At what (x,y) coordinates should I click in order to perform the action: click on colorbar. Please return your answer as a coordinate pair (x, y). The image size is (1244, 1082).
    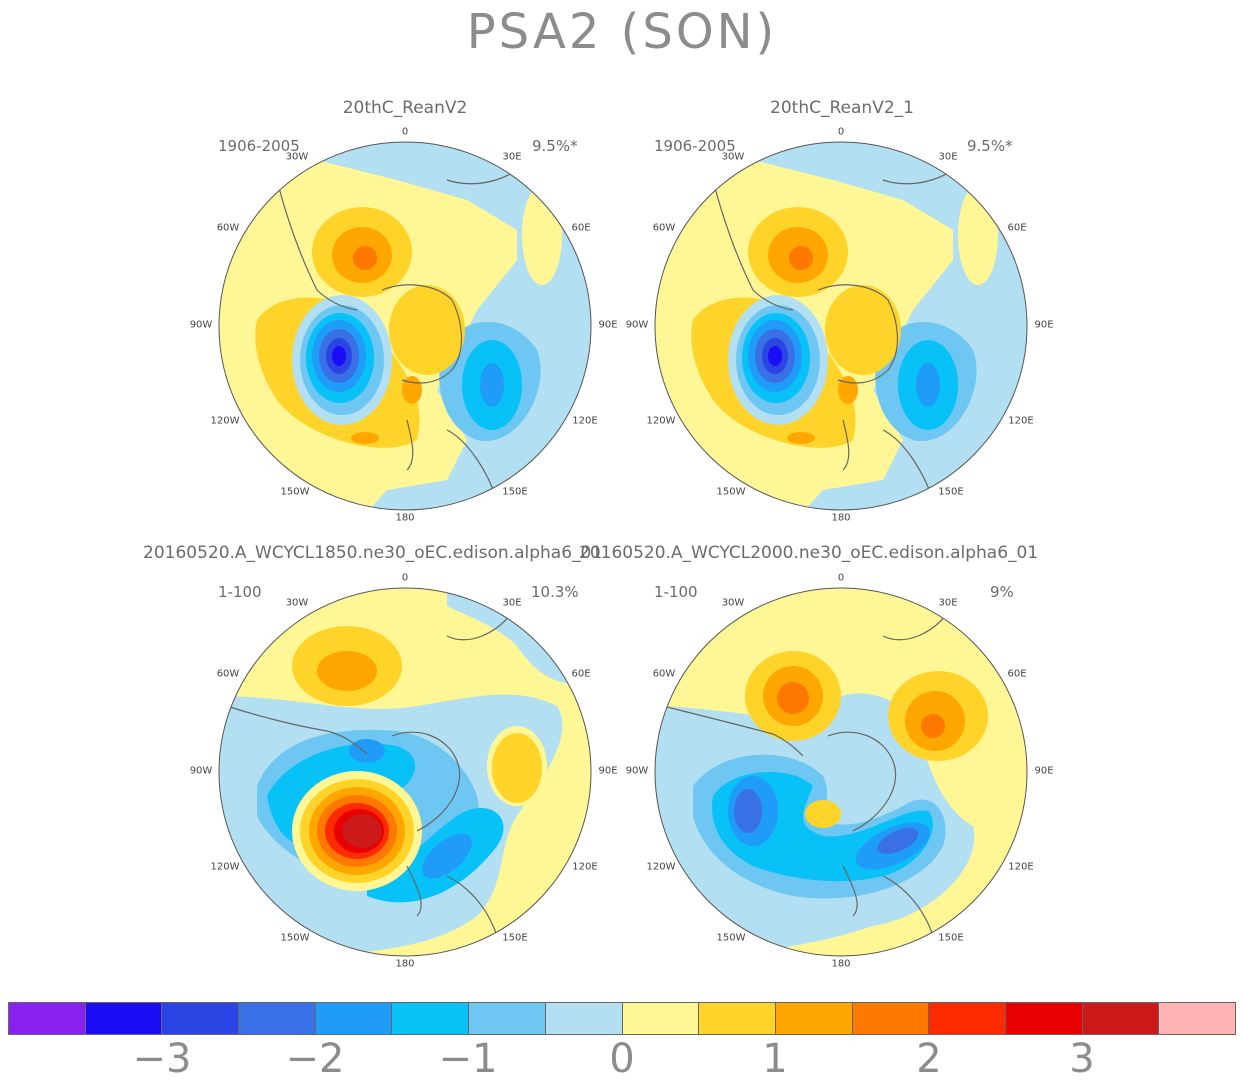
    Looking at the image, I should click on (622, 1018).